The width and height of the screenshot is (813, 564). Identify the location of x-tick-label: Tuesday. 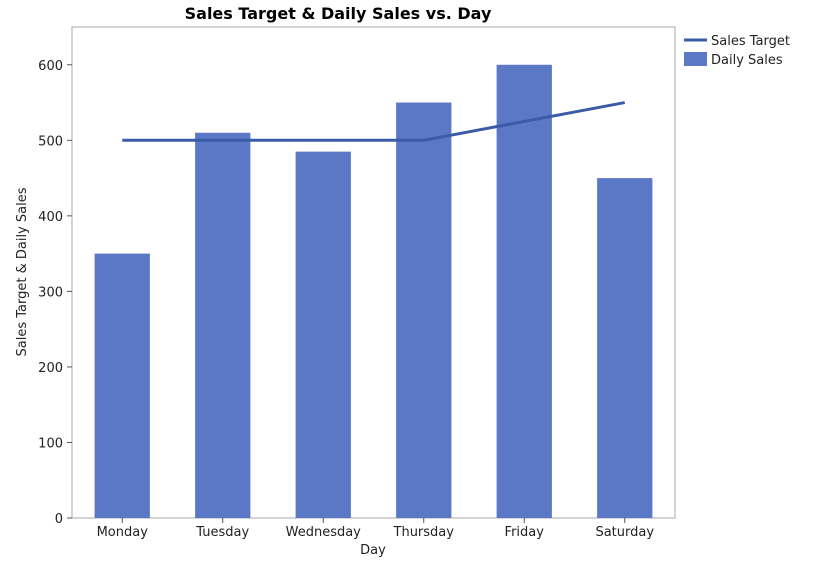
(222, 532).